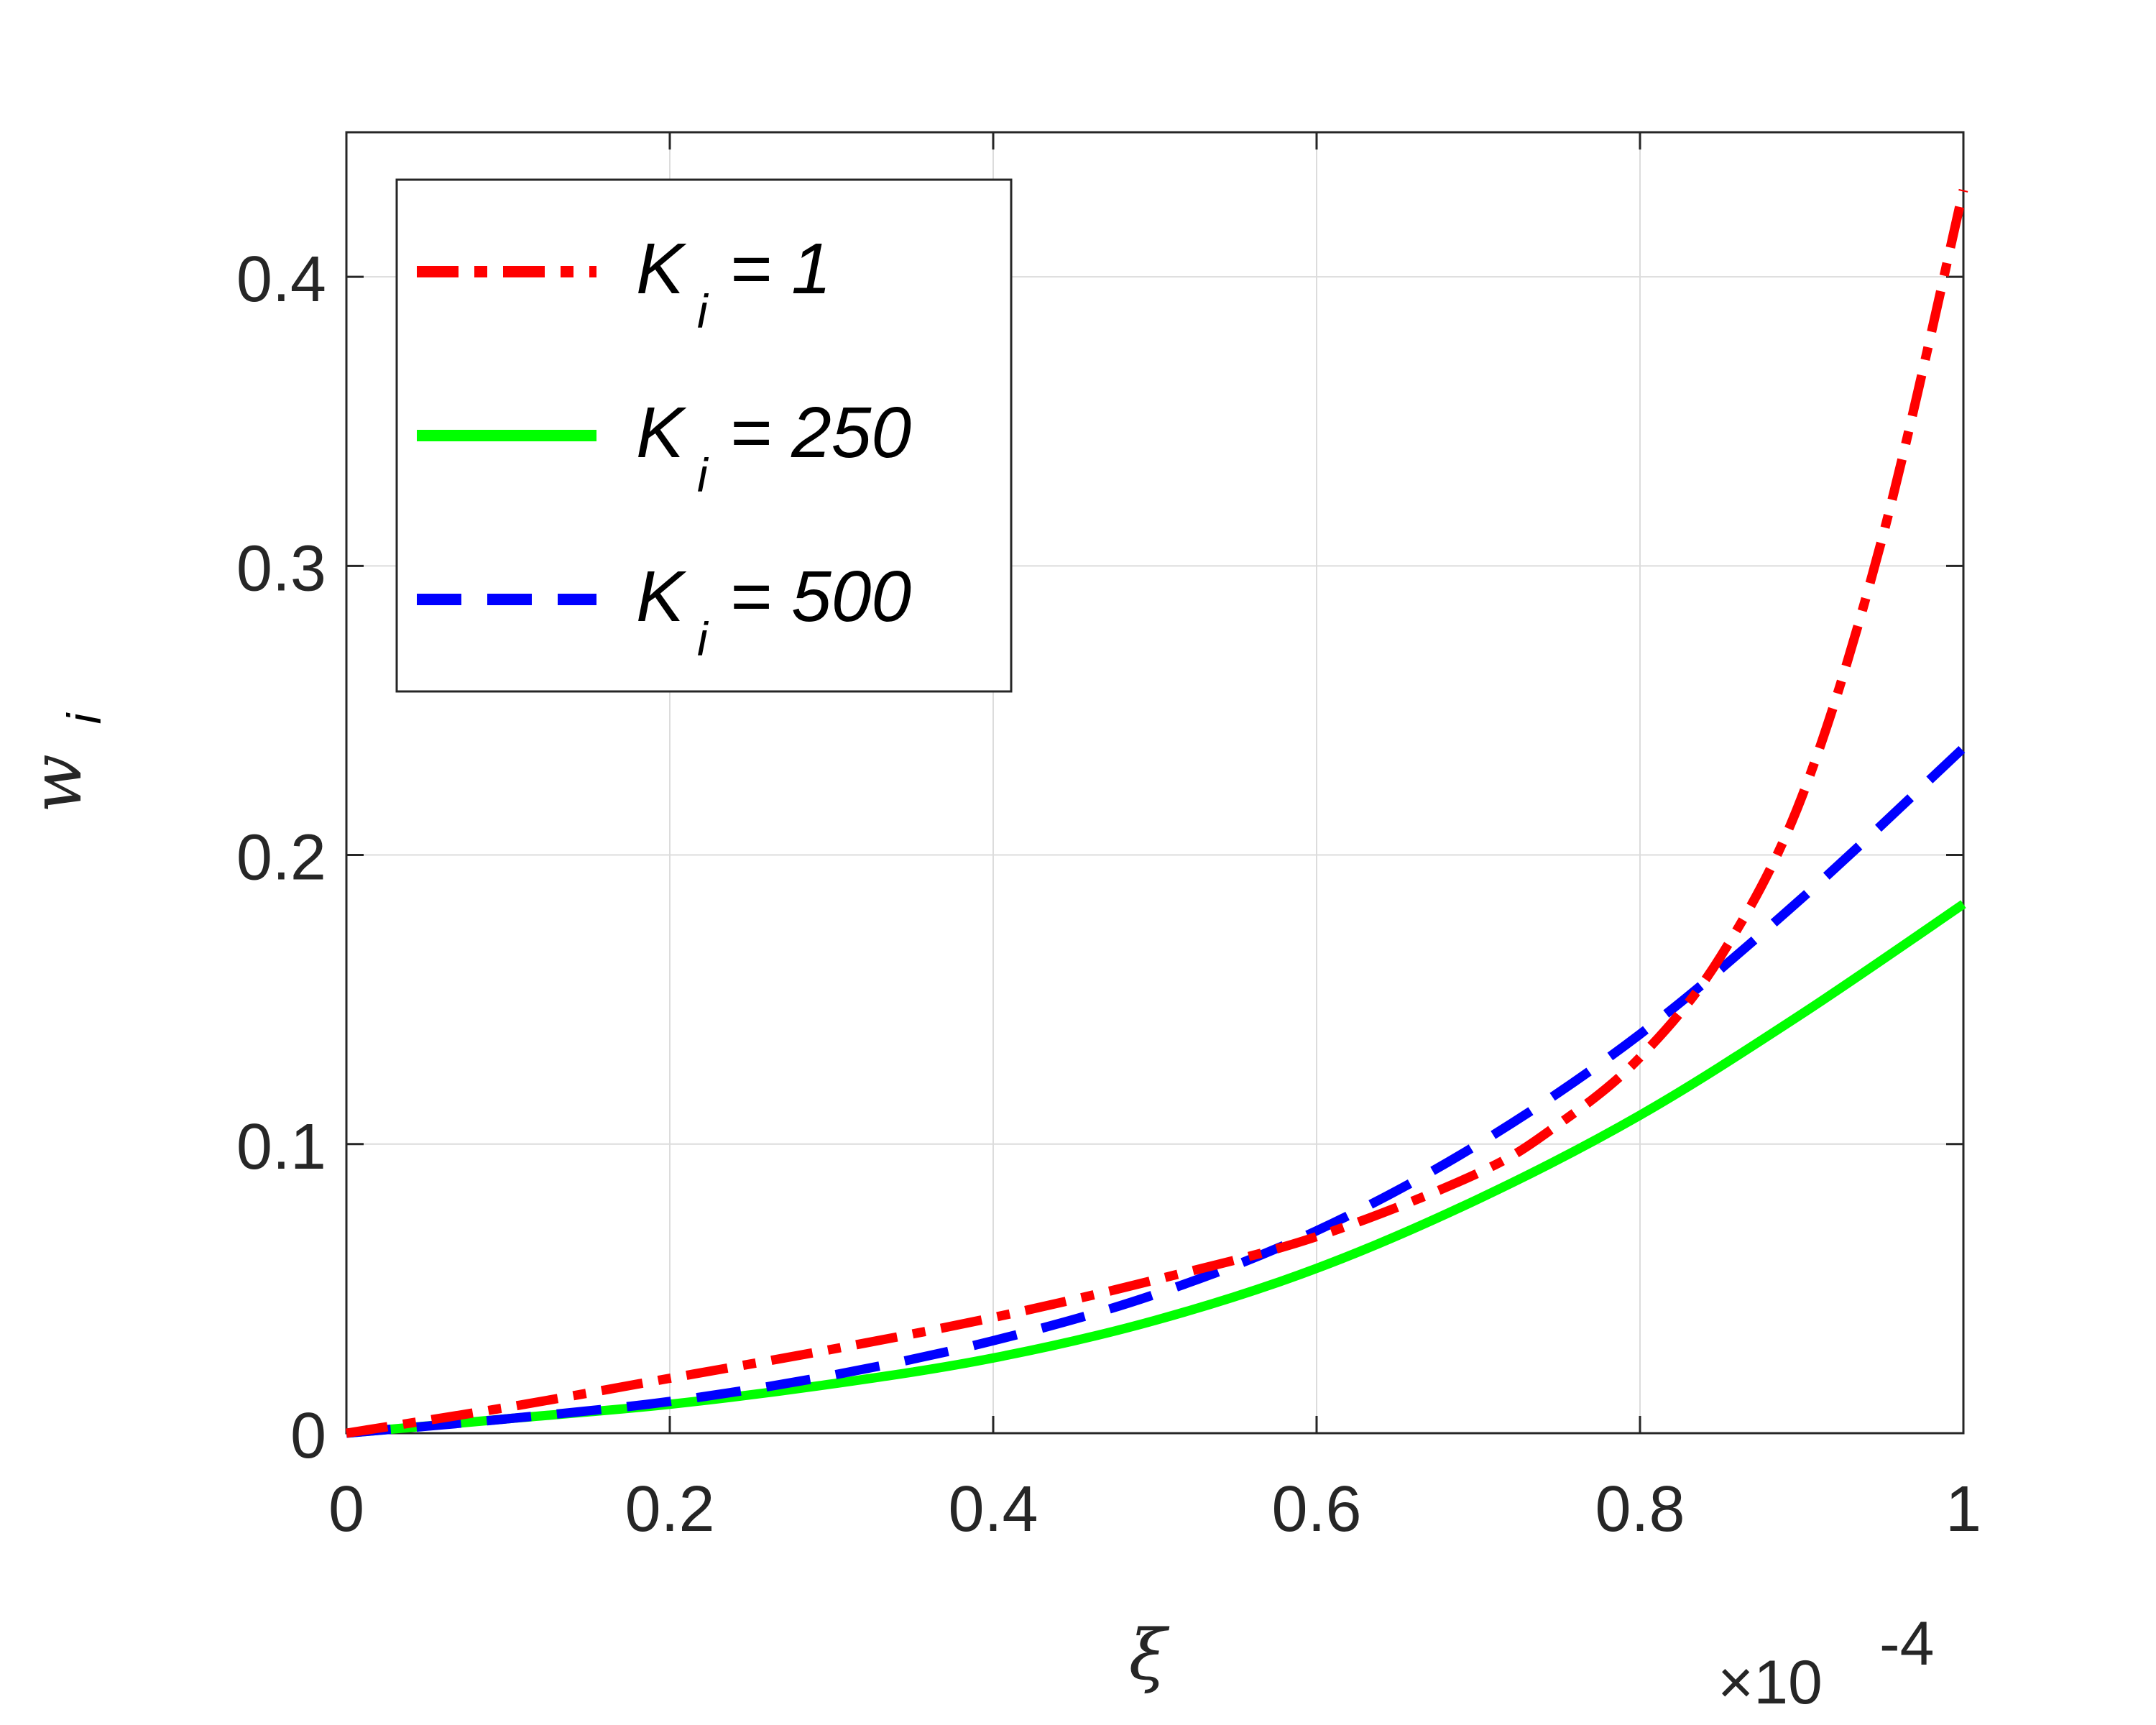 The height and width of the screenshot is (1725, 2156). Describe the element at coordinates (820, 596) in the screenshot. I see `legend-label-value: = 500` at that location.